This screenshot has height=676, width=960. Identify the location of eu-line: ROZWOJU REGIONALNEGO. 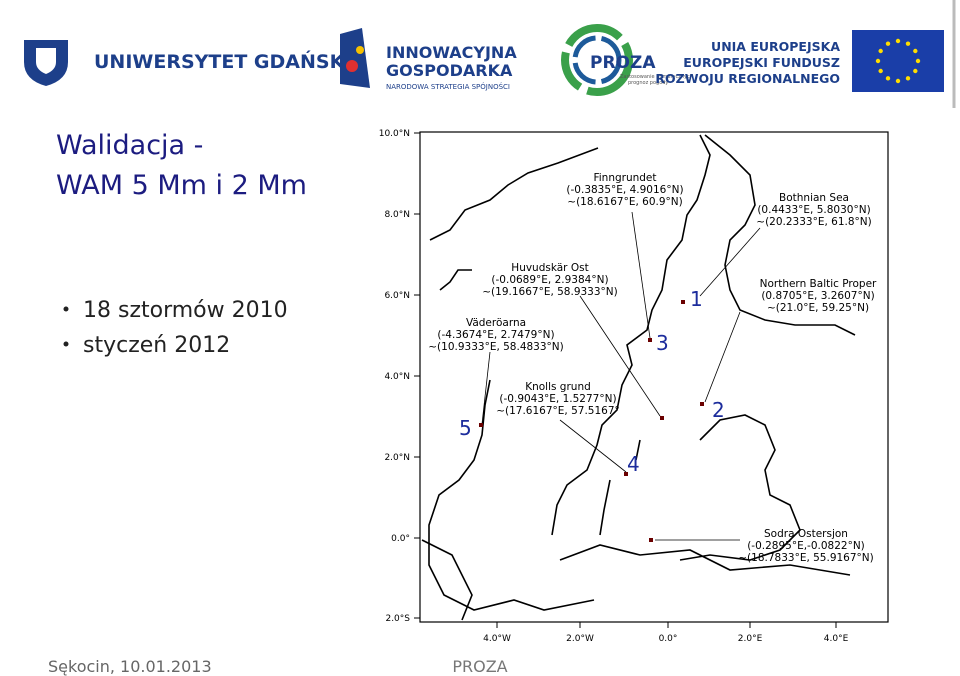
(747, 78).